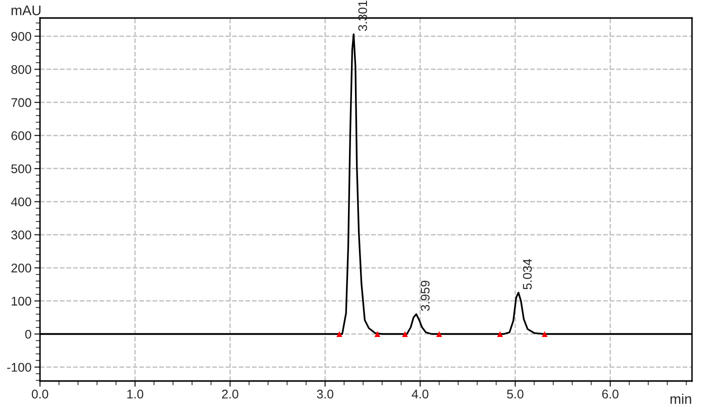 This screenshot has height=404, width=702. Describe the element at coordinates (21, 69) in the screenshot. I see `y-tick-label: 800` at that location.